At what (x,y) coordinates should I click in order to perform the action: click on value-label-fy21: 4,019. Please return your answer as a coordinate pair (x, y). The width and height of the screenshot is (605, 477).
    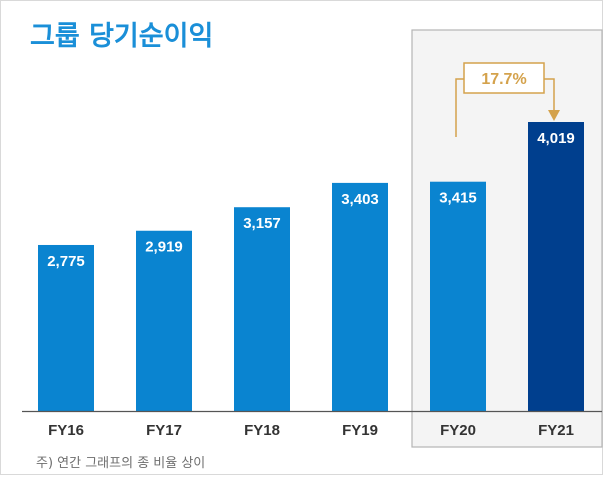
    Looking at the image, I should click on (556, 138).